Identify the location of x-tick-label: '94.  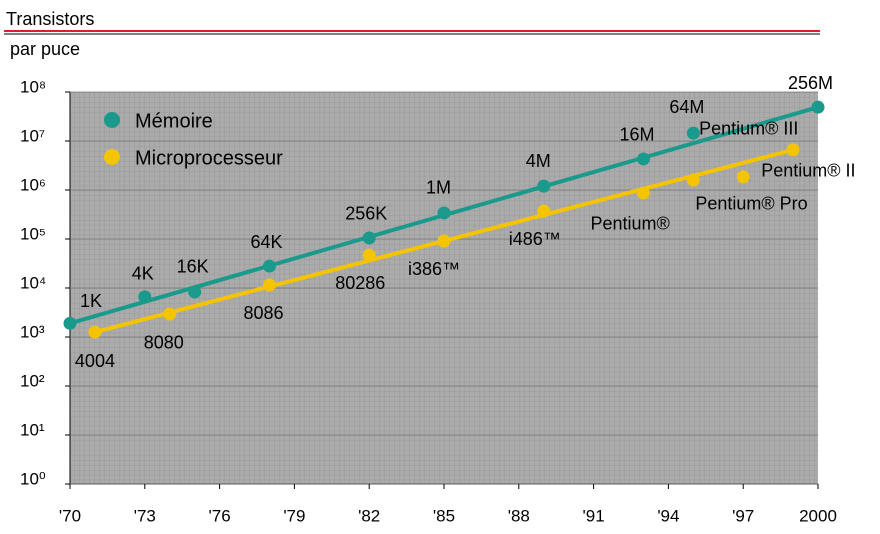
(668, 515).